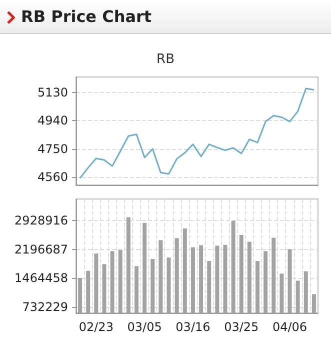 The image size is (331, 348). I want to click on y-tick-label: 732229, so click(45, 307).